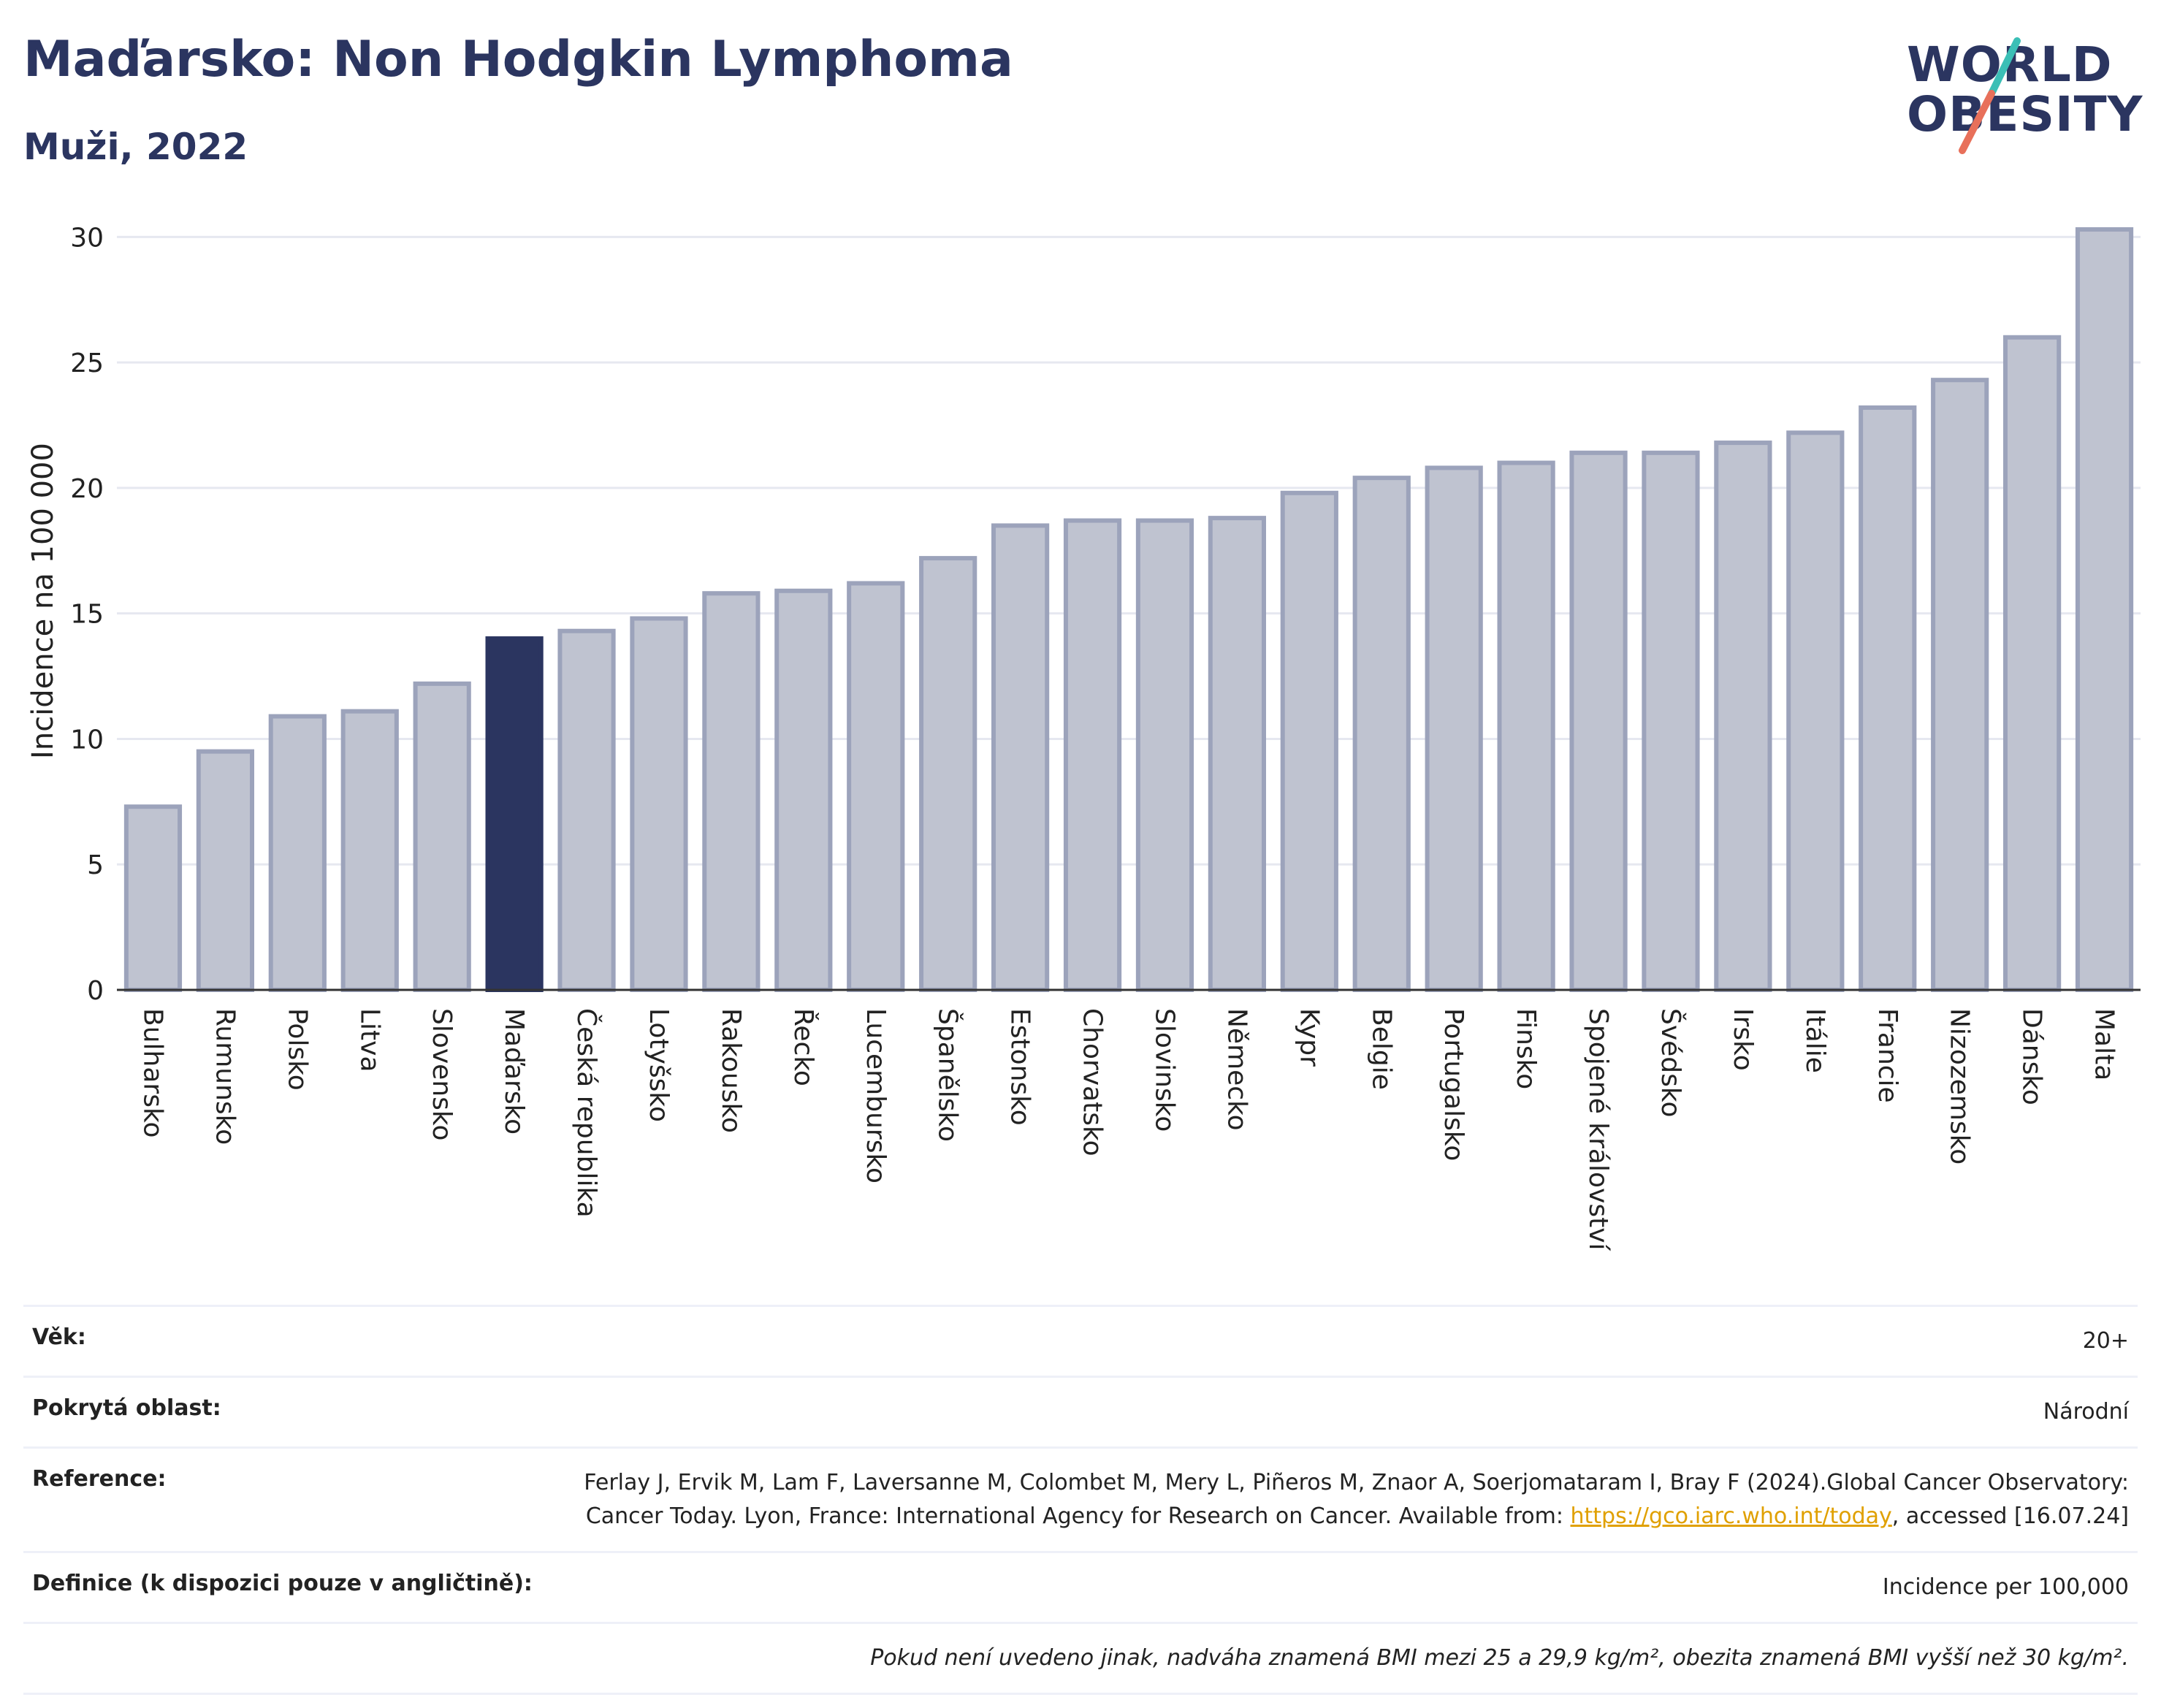 The height and width of the screenshot is (1708, 2161). What do you see at coordinates (876, 1095) in the screenshot?
I see `x-tick-label: Lucembursko` at bounding box center [876, 1095].